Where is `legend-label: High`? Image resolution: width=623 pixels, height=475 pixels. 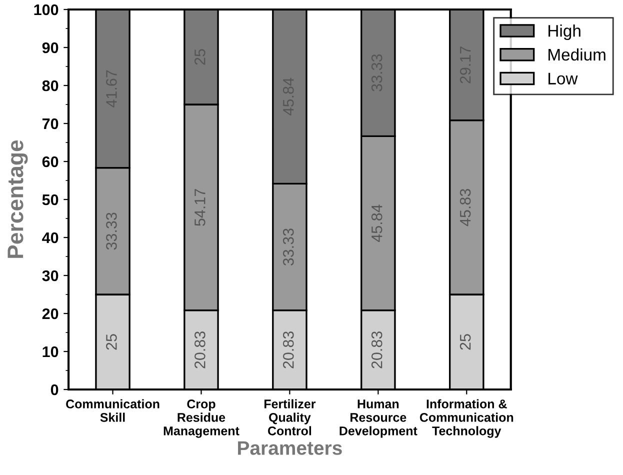 legend-label: High is located at coordinates (564, 32).